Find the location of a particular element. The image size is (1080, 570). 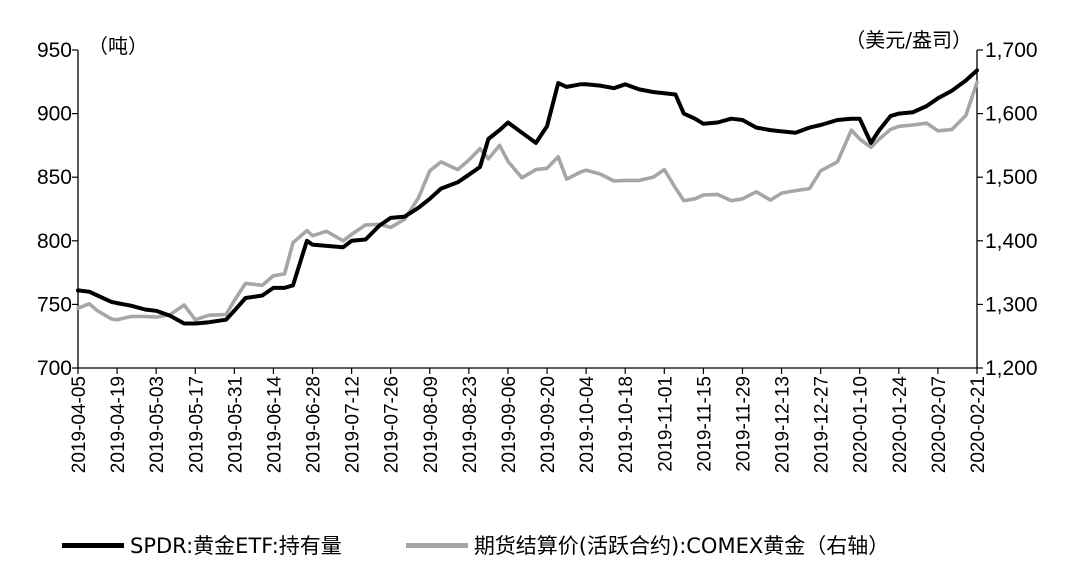

legend-swatch-black-line is located at coordinates (93, 545).